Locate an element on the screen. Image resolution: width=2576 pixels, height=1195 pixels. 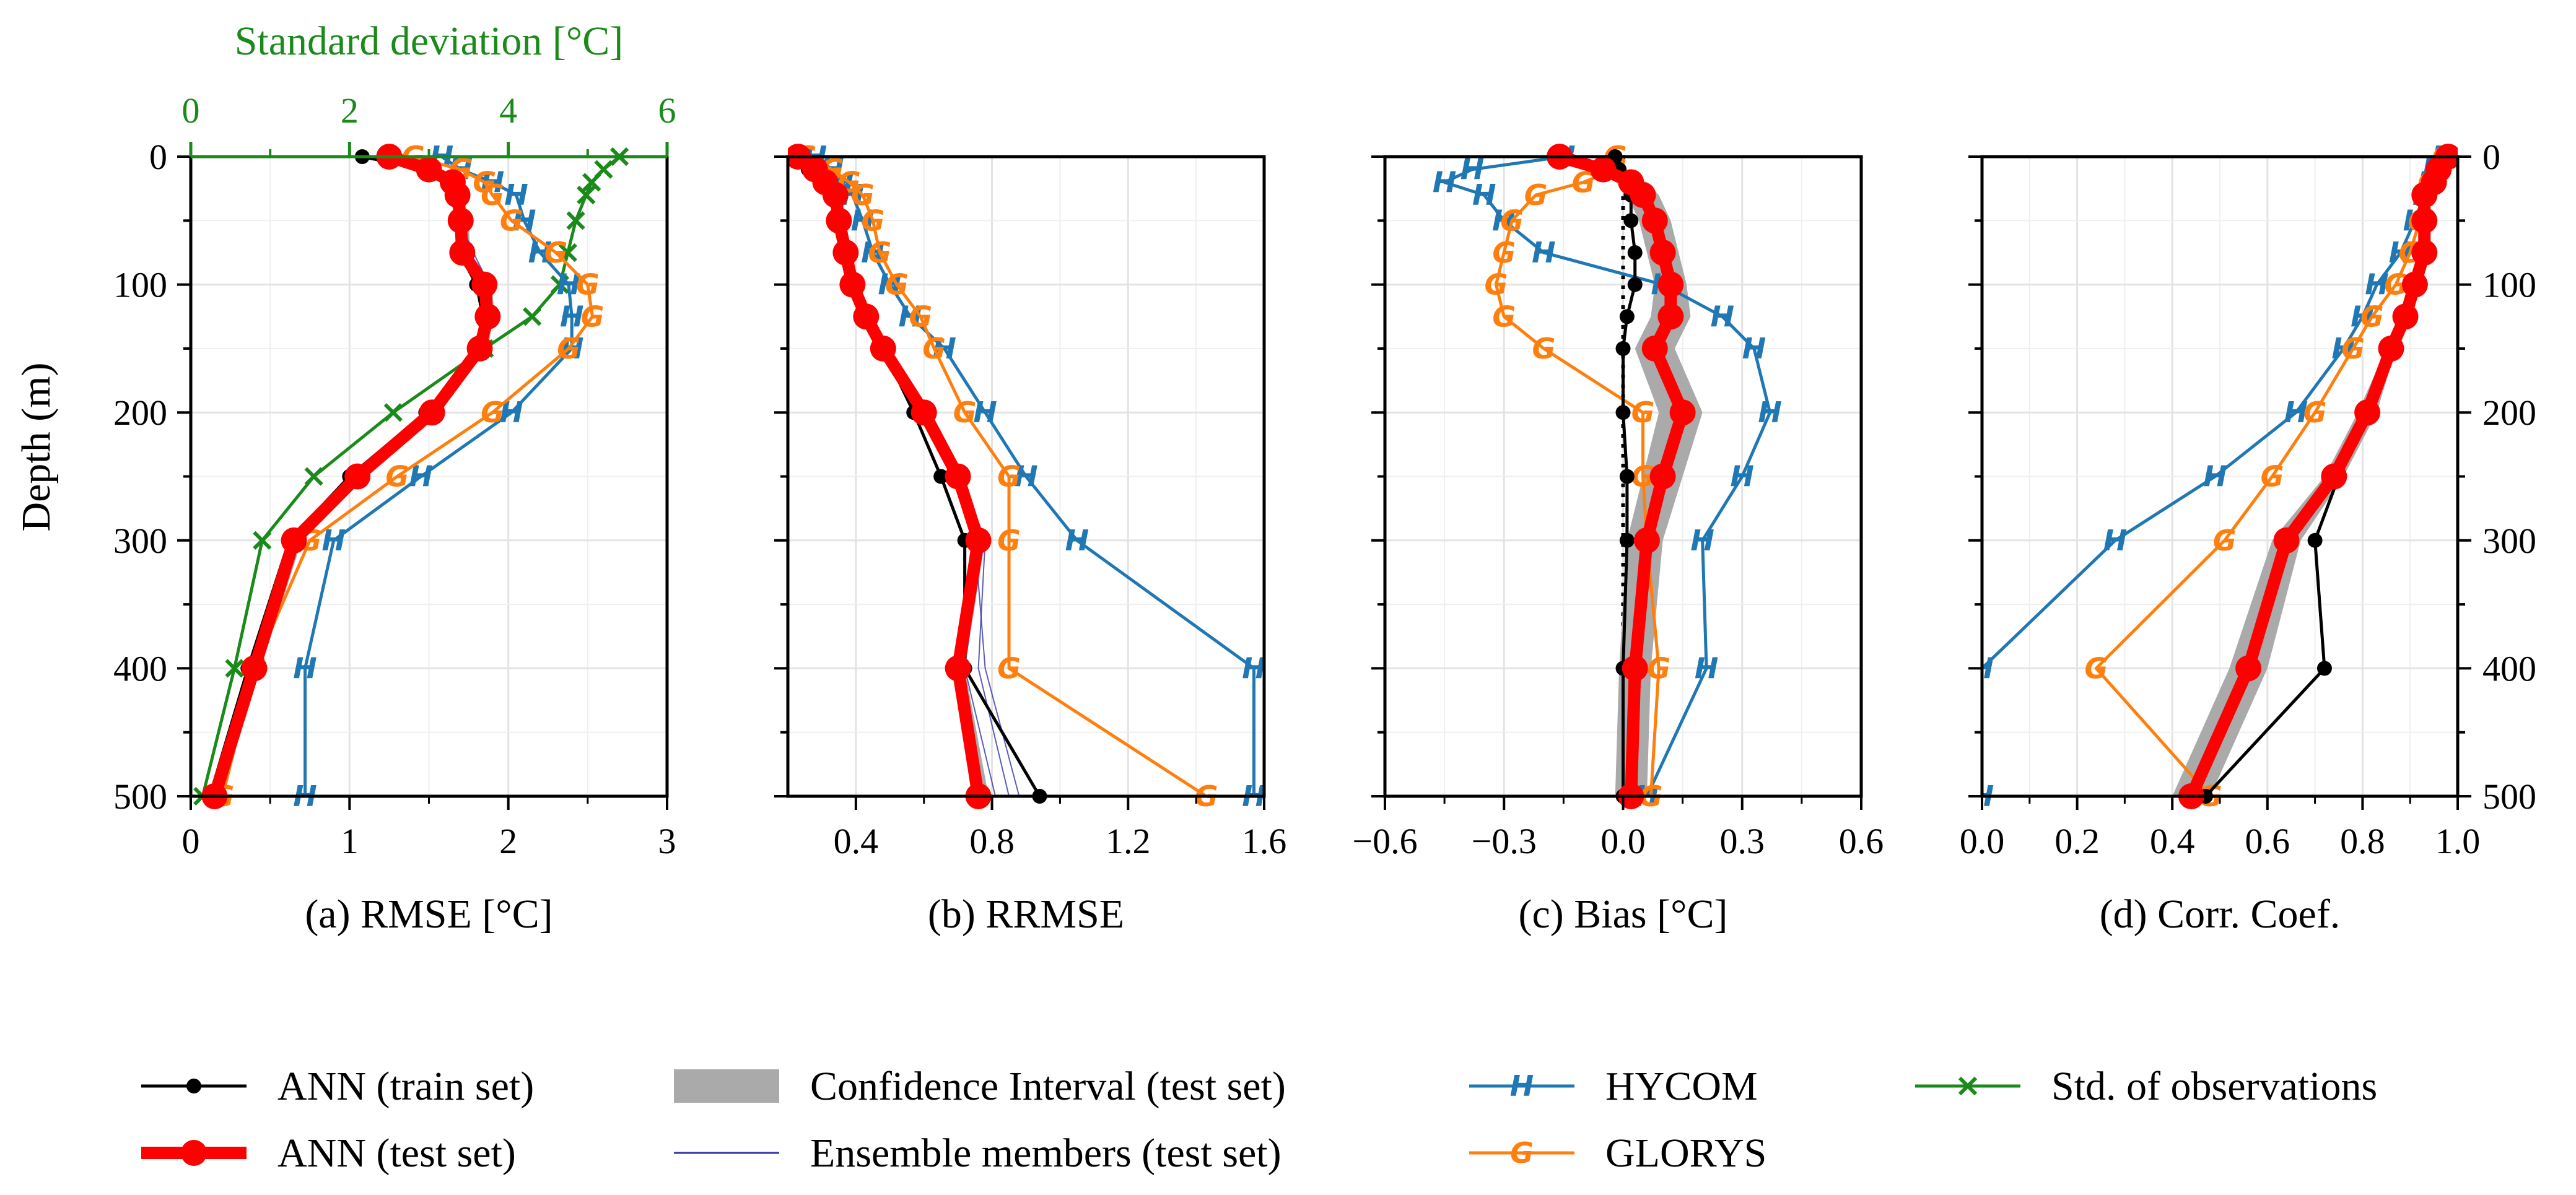
x-tick-label: 0.8 is located at coordinates (992, 841).